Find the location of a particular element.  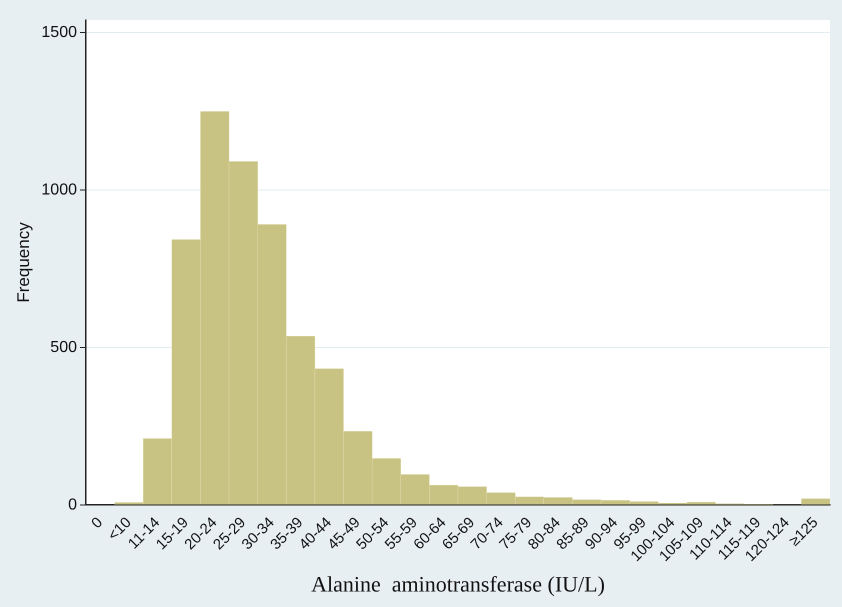

y-tick-label: 1500 is located at coordinates (59, 32).